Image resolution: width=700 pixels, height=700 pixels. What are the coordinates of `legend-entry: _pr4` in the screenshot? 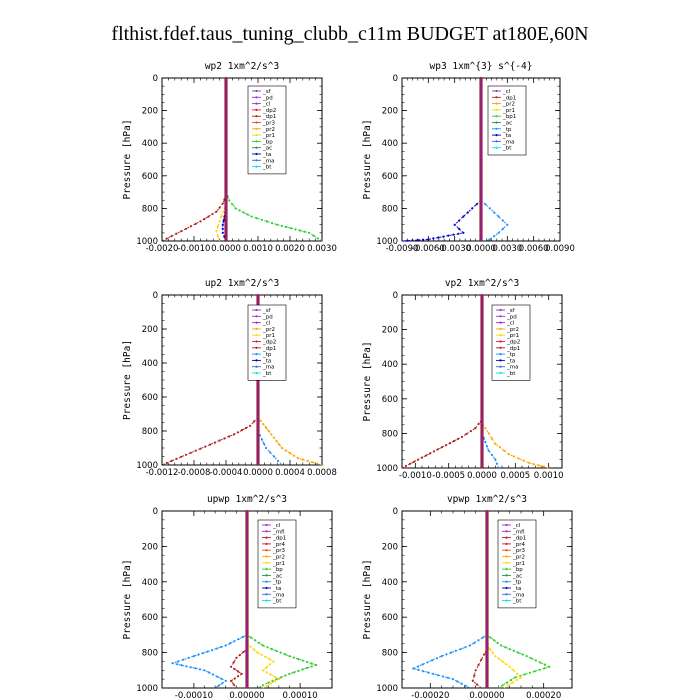 It's located at (279, 545).